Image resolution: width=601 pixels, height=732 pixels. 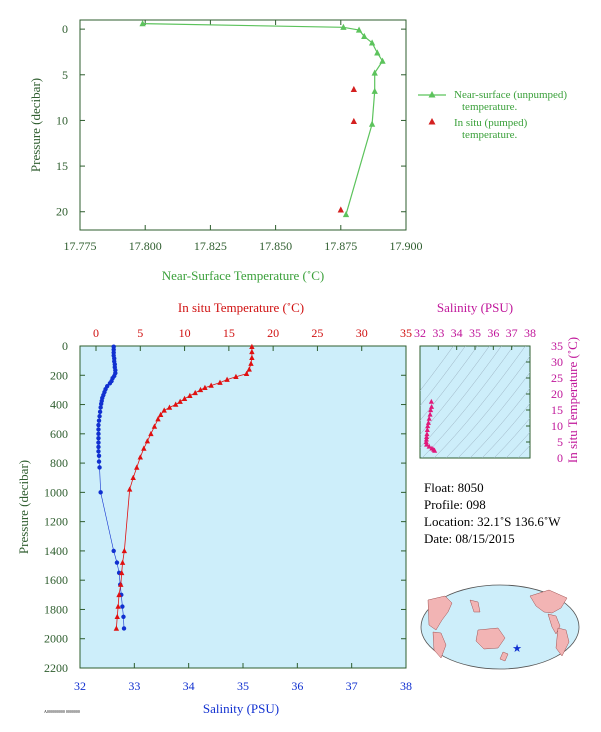 What do you see at coordinates (185, 333) in the screenshot?
I see `temperature-tick-label: 10` at bounding box center [185, 333].